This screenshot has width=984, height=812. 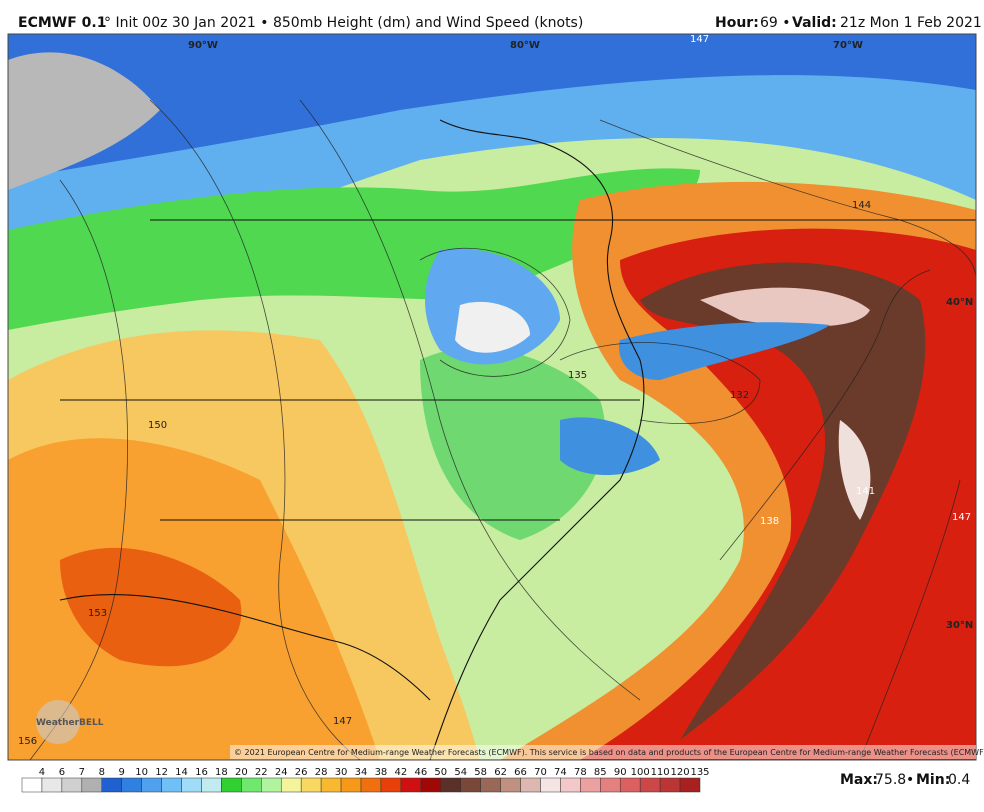 What do you see at coordinates (301, 772) in the screenshot?
I see `colorbar-label: 26` at bounding box center [301, 772].